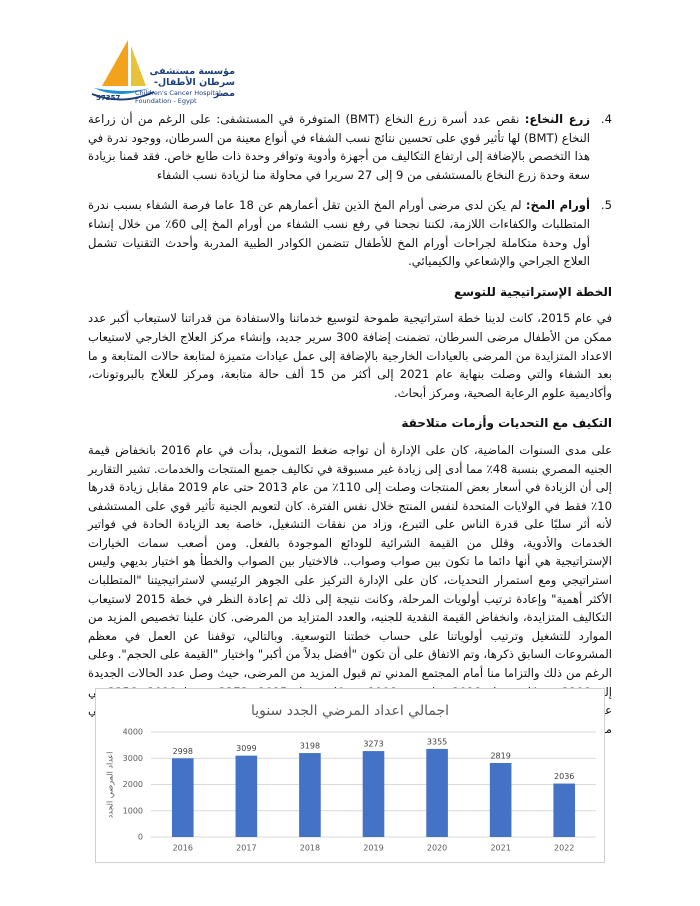 Image resolution: width=700 pixels, height=906 pixels. What do you see at coordinates (133, 758) in the screenshot?
I see `y-tick-label: 3000` at bounding box center [133, 758].